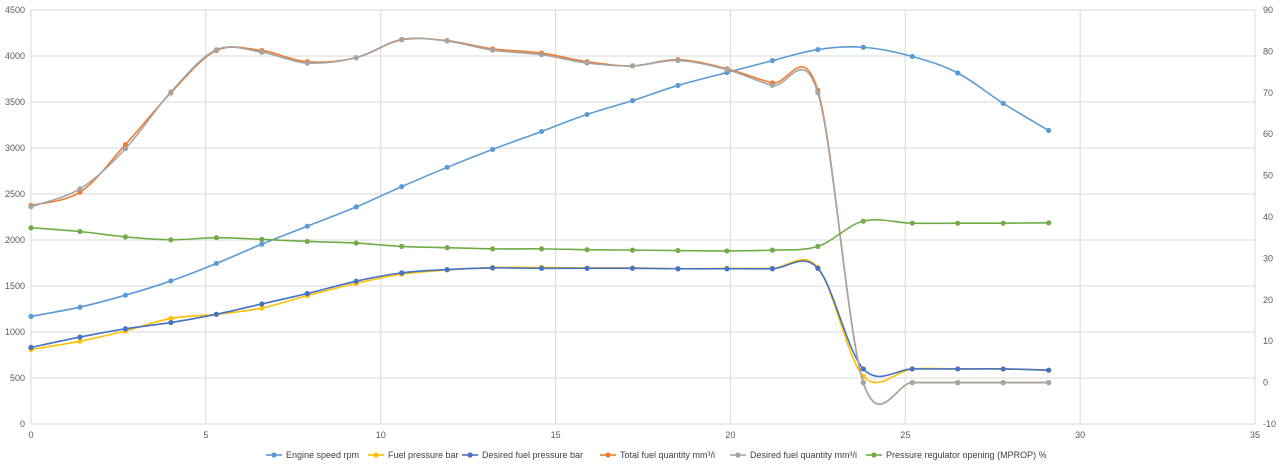  Describe the element at coordinates (1255, 435) in the screenshot. I see `x-tick-label: 35` at that location.